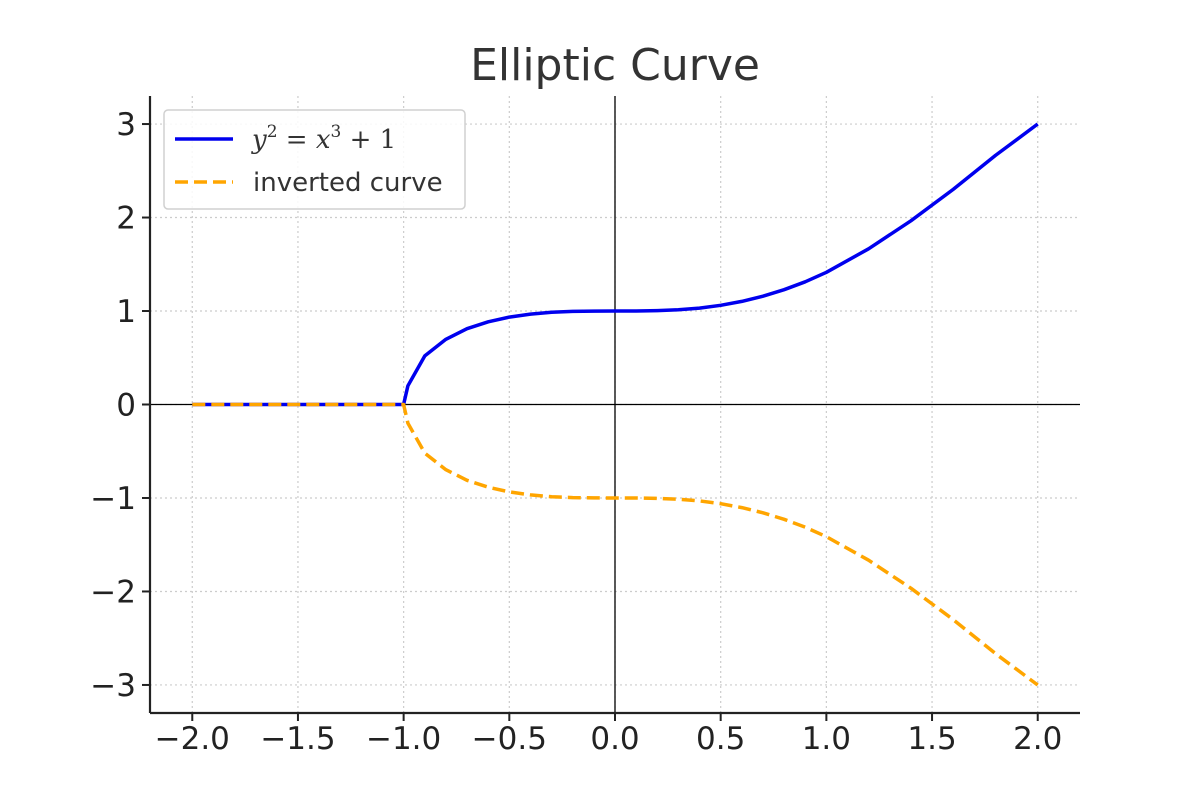 This screenshot has height=800, width=1200. Describe the element at coordinates (348, 183) in the screenshot. I see `legend-label-2: inverted curve` at that location.